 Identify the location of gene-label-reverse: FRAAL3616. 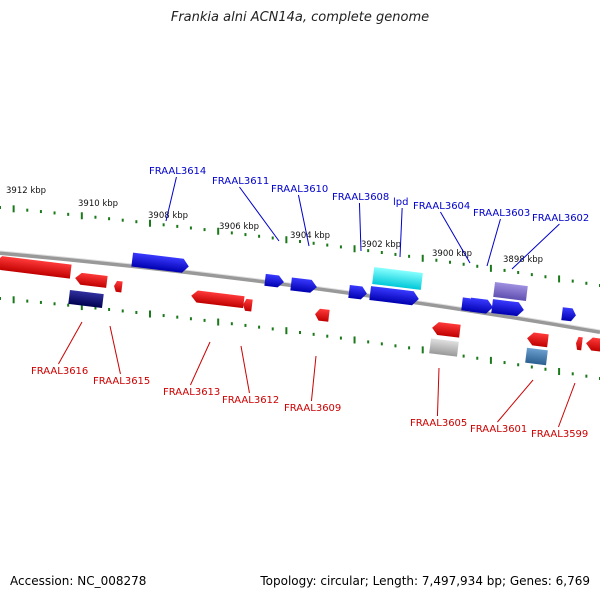
(59, 371).